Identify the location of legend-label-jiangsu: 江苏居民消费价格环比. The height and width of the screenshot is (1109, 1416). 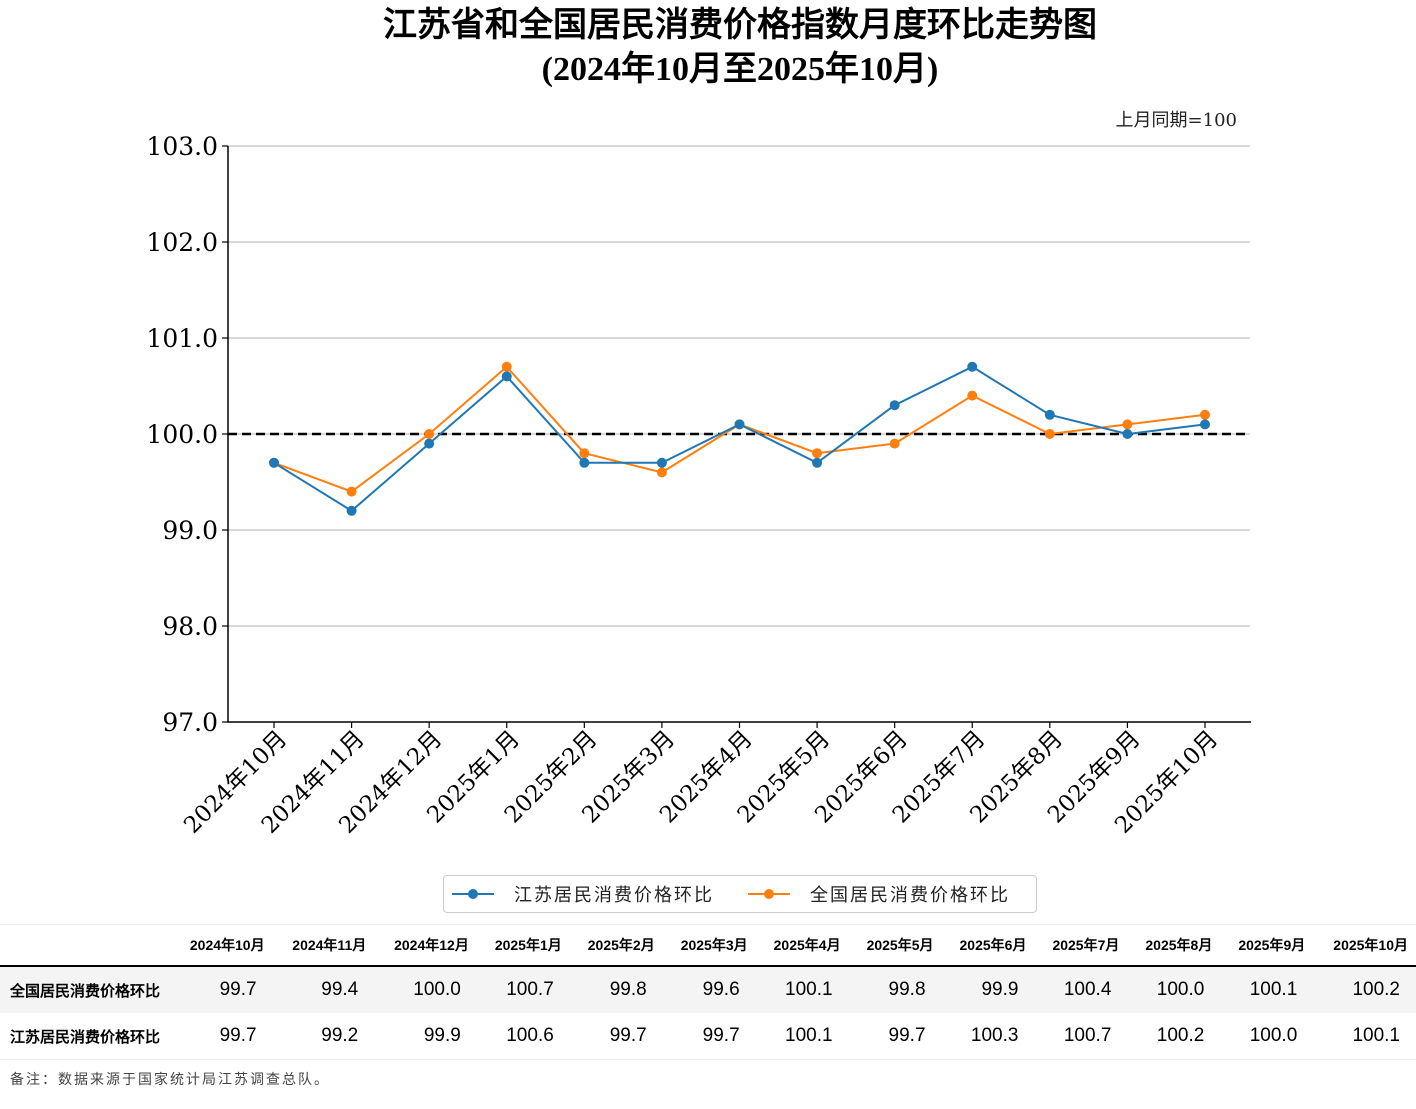
(614, 895).